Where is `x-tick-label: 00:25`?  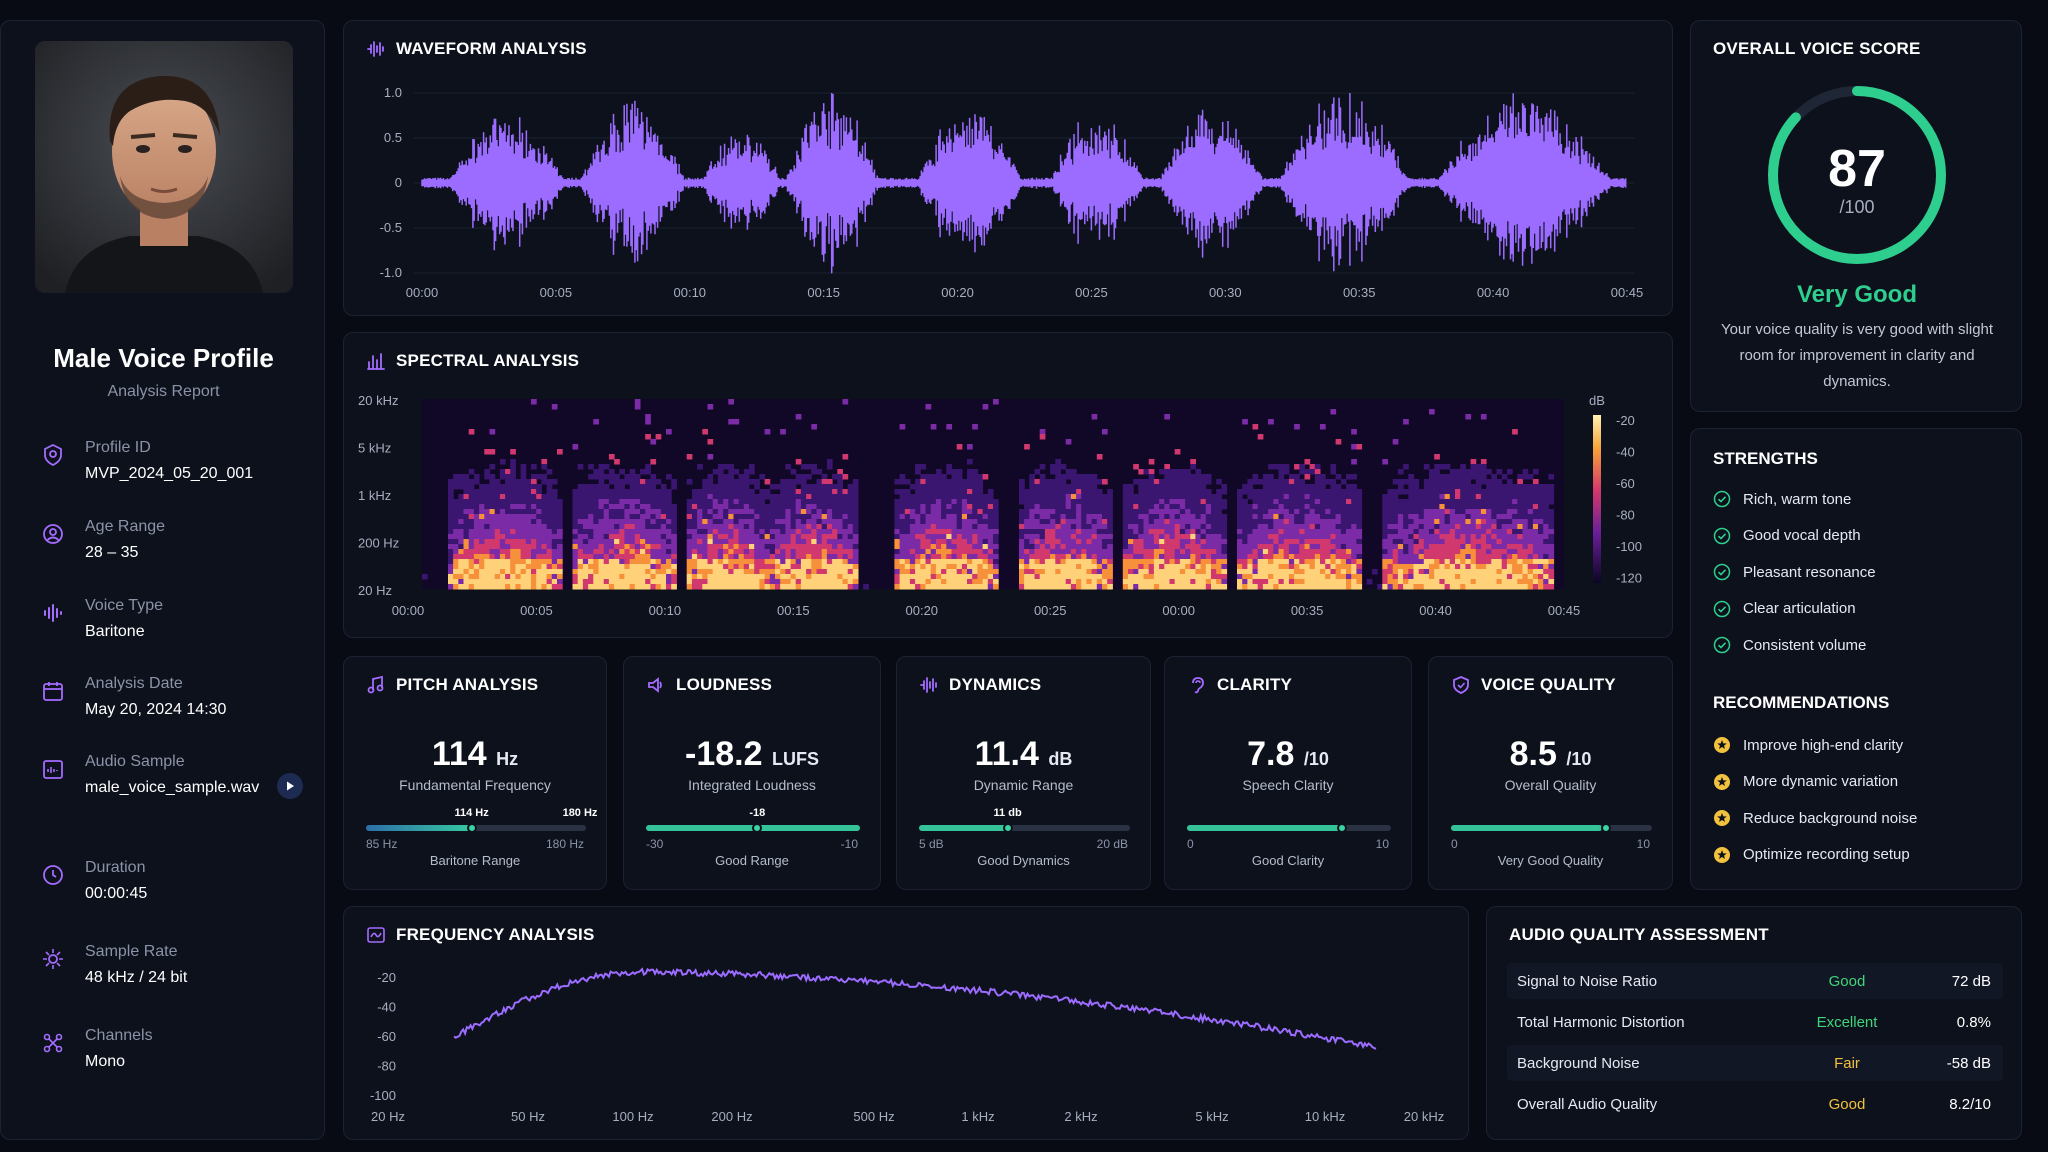 x-tick-label: 00:25 is located at coordinates (1050, 610).